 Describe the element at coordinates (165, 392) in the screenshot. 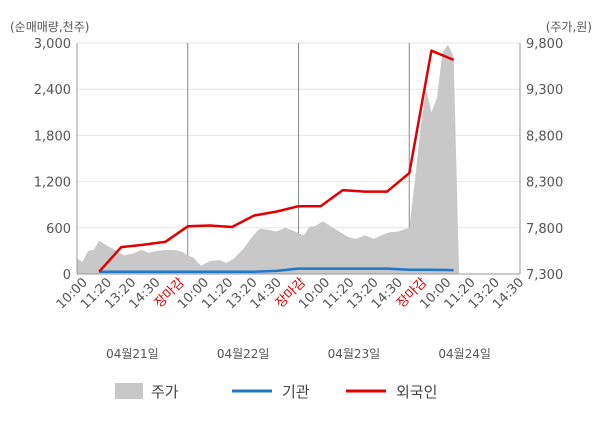

I see `legend-label: 주가` at that location.